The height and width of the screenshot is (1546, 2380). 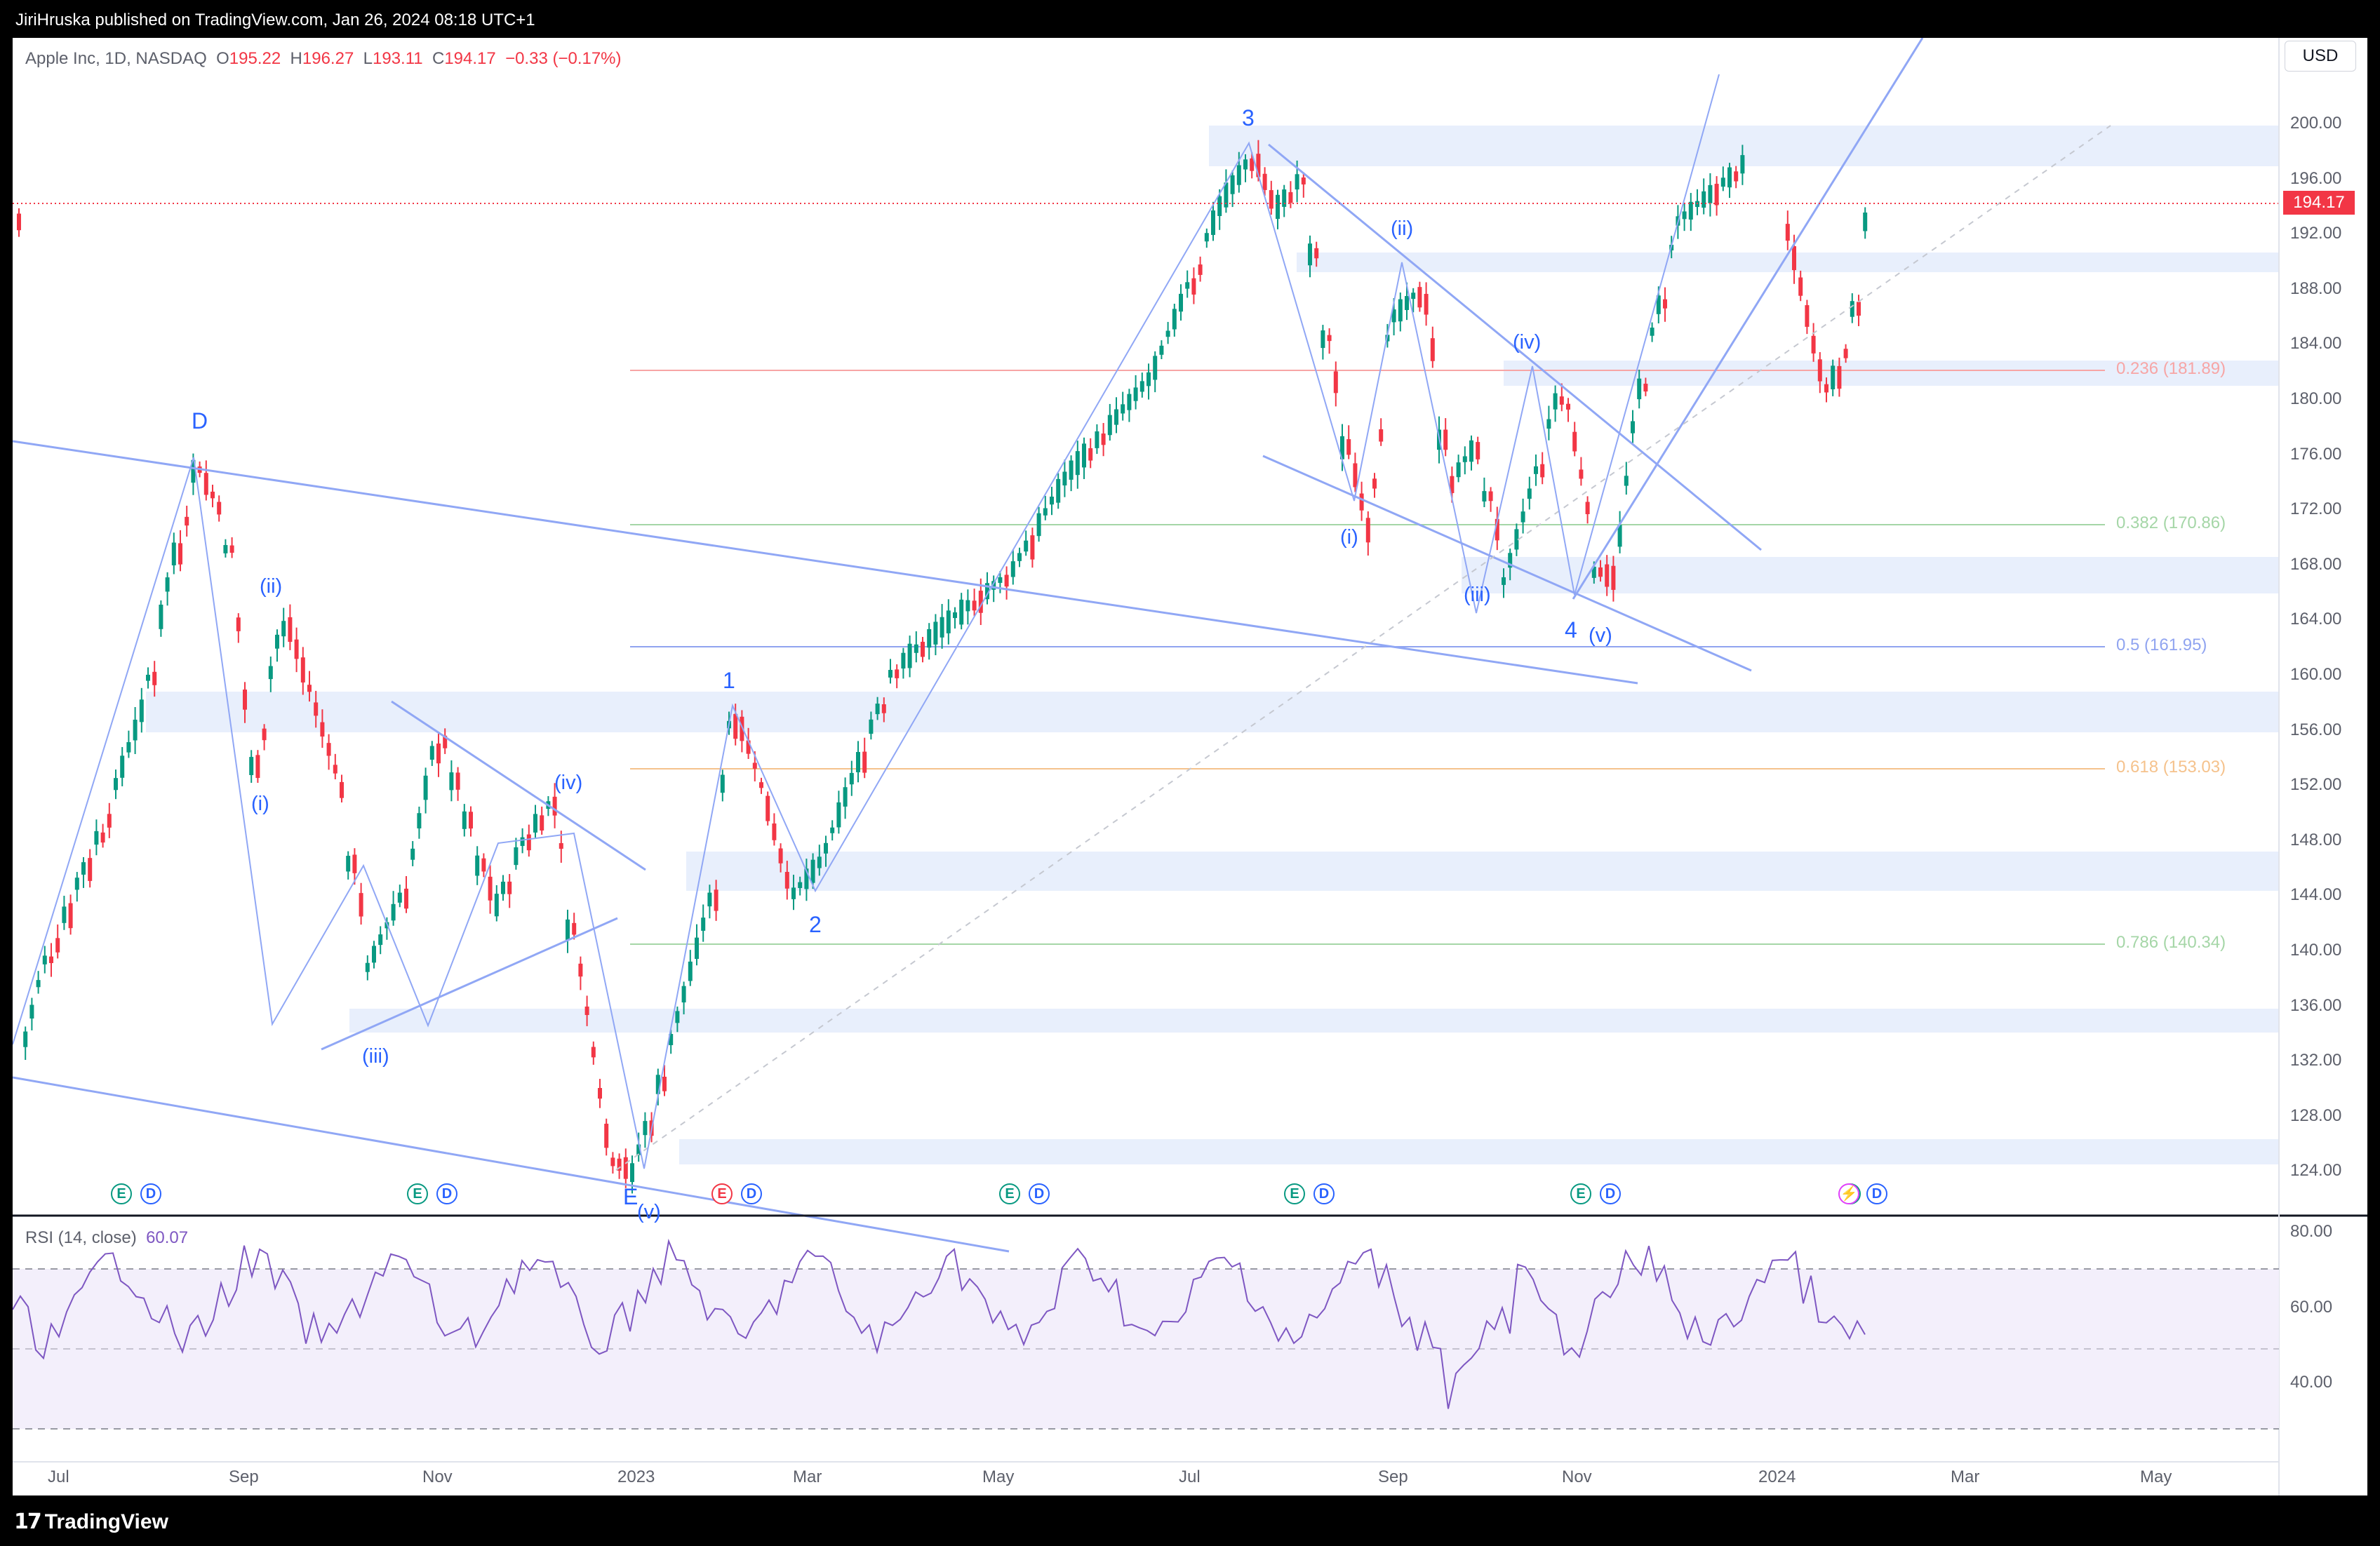 What do you see at coordinates (2162, 645) in the screenshot?
I see `fib-label: 0.5 (161.95)` at bounding box center [2162, 645].